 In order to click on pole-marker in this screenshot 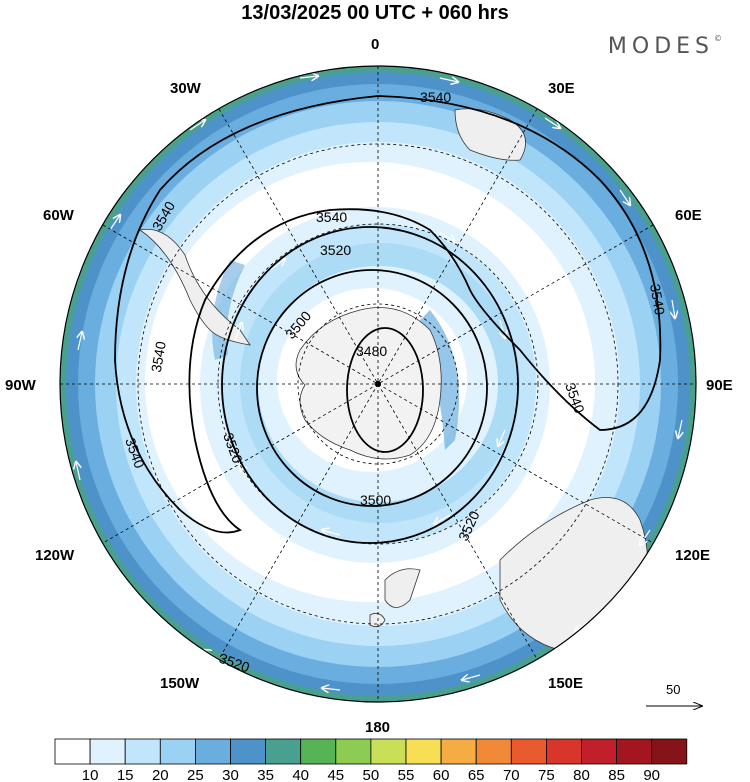, I will do `click(378, 384)`.